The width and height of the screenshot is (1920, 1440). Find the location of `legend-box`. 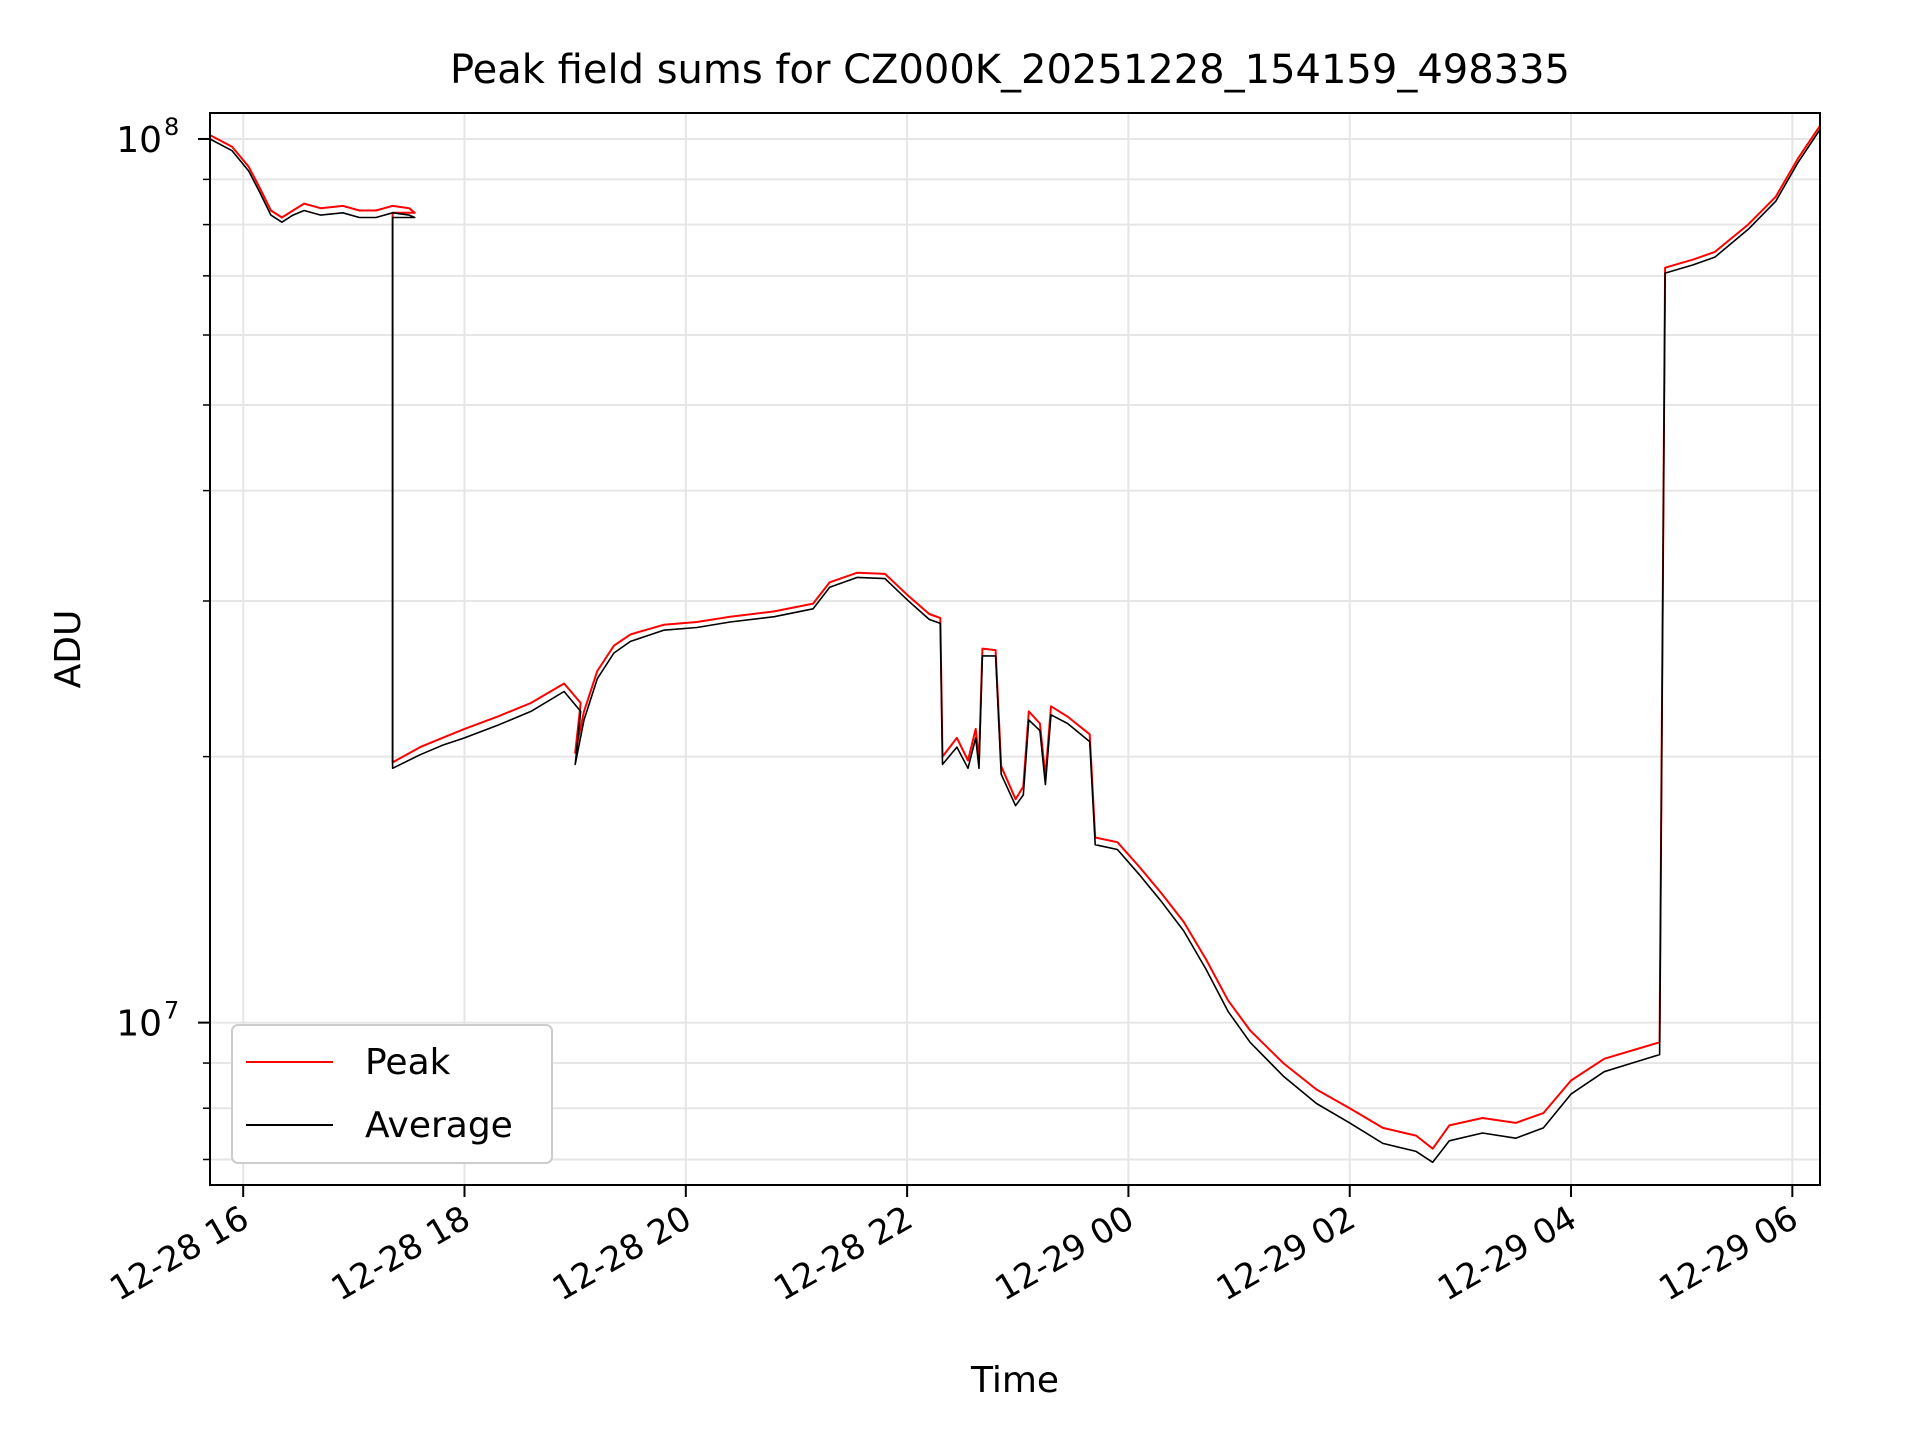

legend-box is located at coordinates (392, 1094).